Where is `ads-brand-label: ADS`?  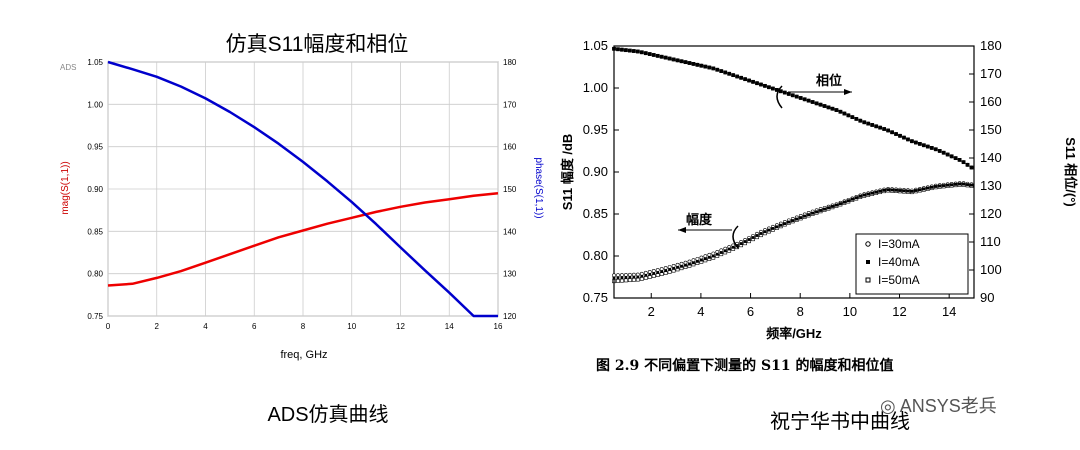
ads-brand-label: ADS is located at coordinates (68, 67).